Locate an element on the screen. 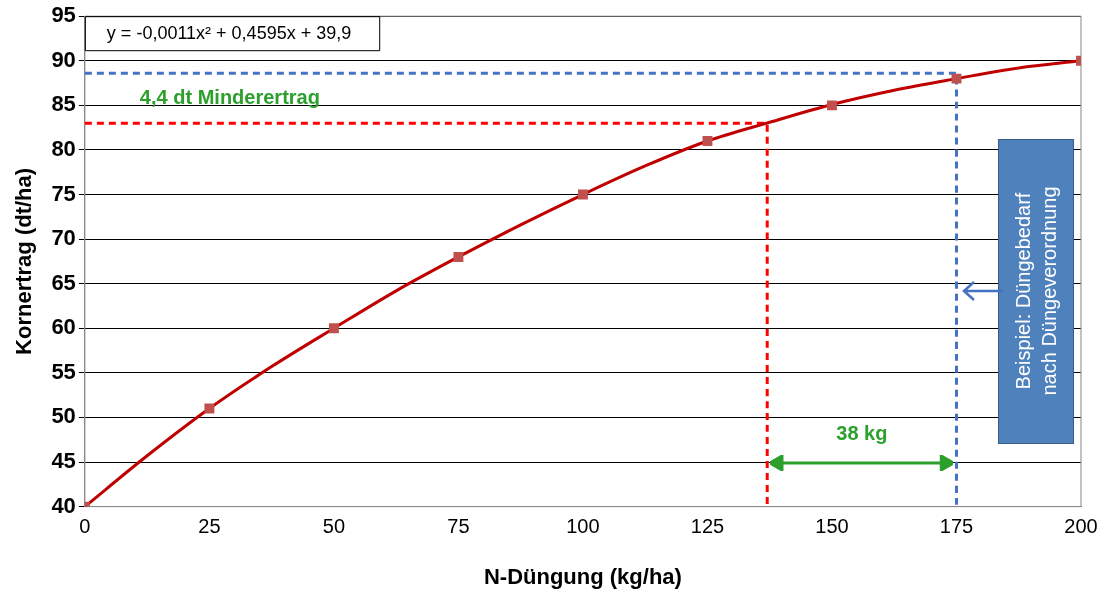  info-box: Beispiel: Düngebedarf nach Düngeverordnung is located at coordinates (1036, 291).